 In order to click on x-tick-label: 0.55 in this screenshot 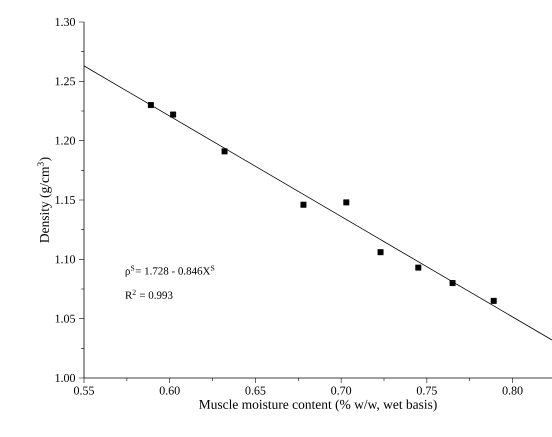, I will do `click(84, 390)`.